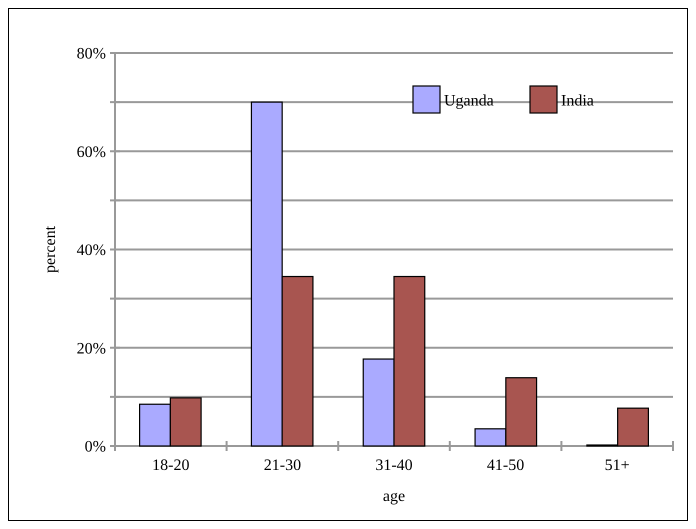 This screenshot has width=696, height=529. What do you see at coordinates (91, 152) in the screenshot?
I see `y-tick-label: 60%` at bounding box center [91, 152].